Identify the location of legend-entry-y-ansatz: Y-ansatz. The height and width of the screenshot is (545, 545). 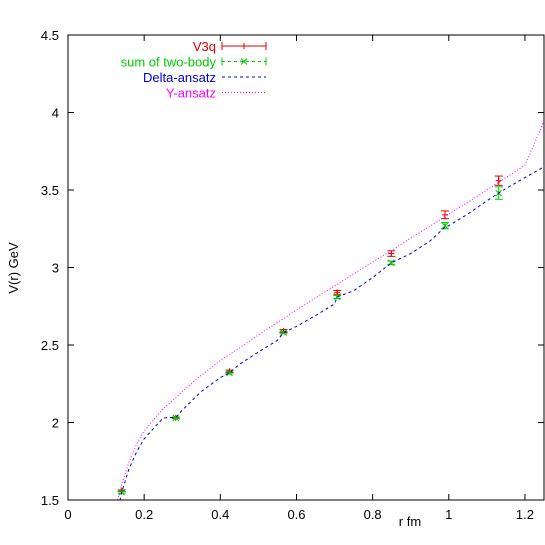
(216, 93).